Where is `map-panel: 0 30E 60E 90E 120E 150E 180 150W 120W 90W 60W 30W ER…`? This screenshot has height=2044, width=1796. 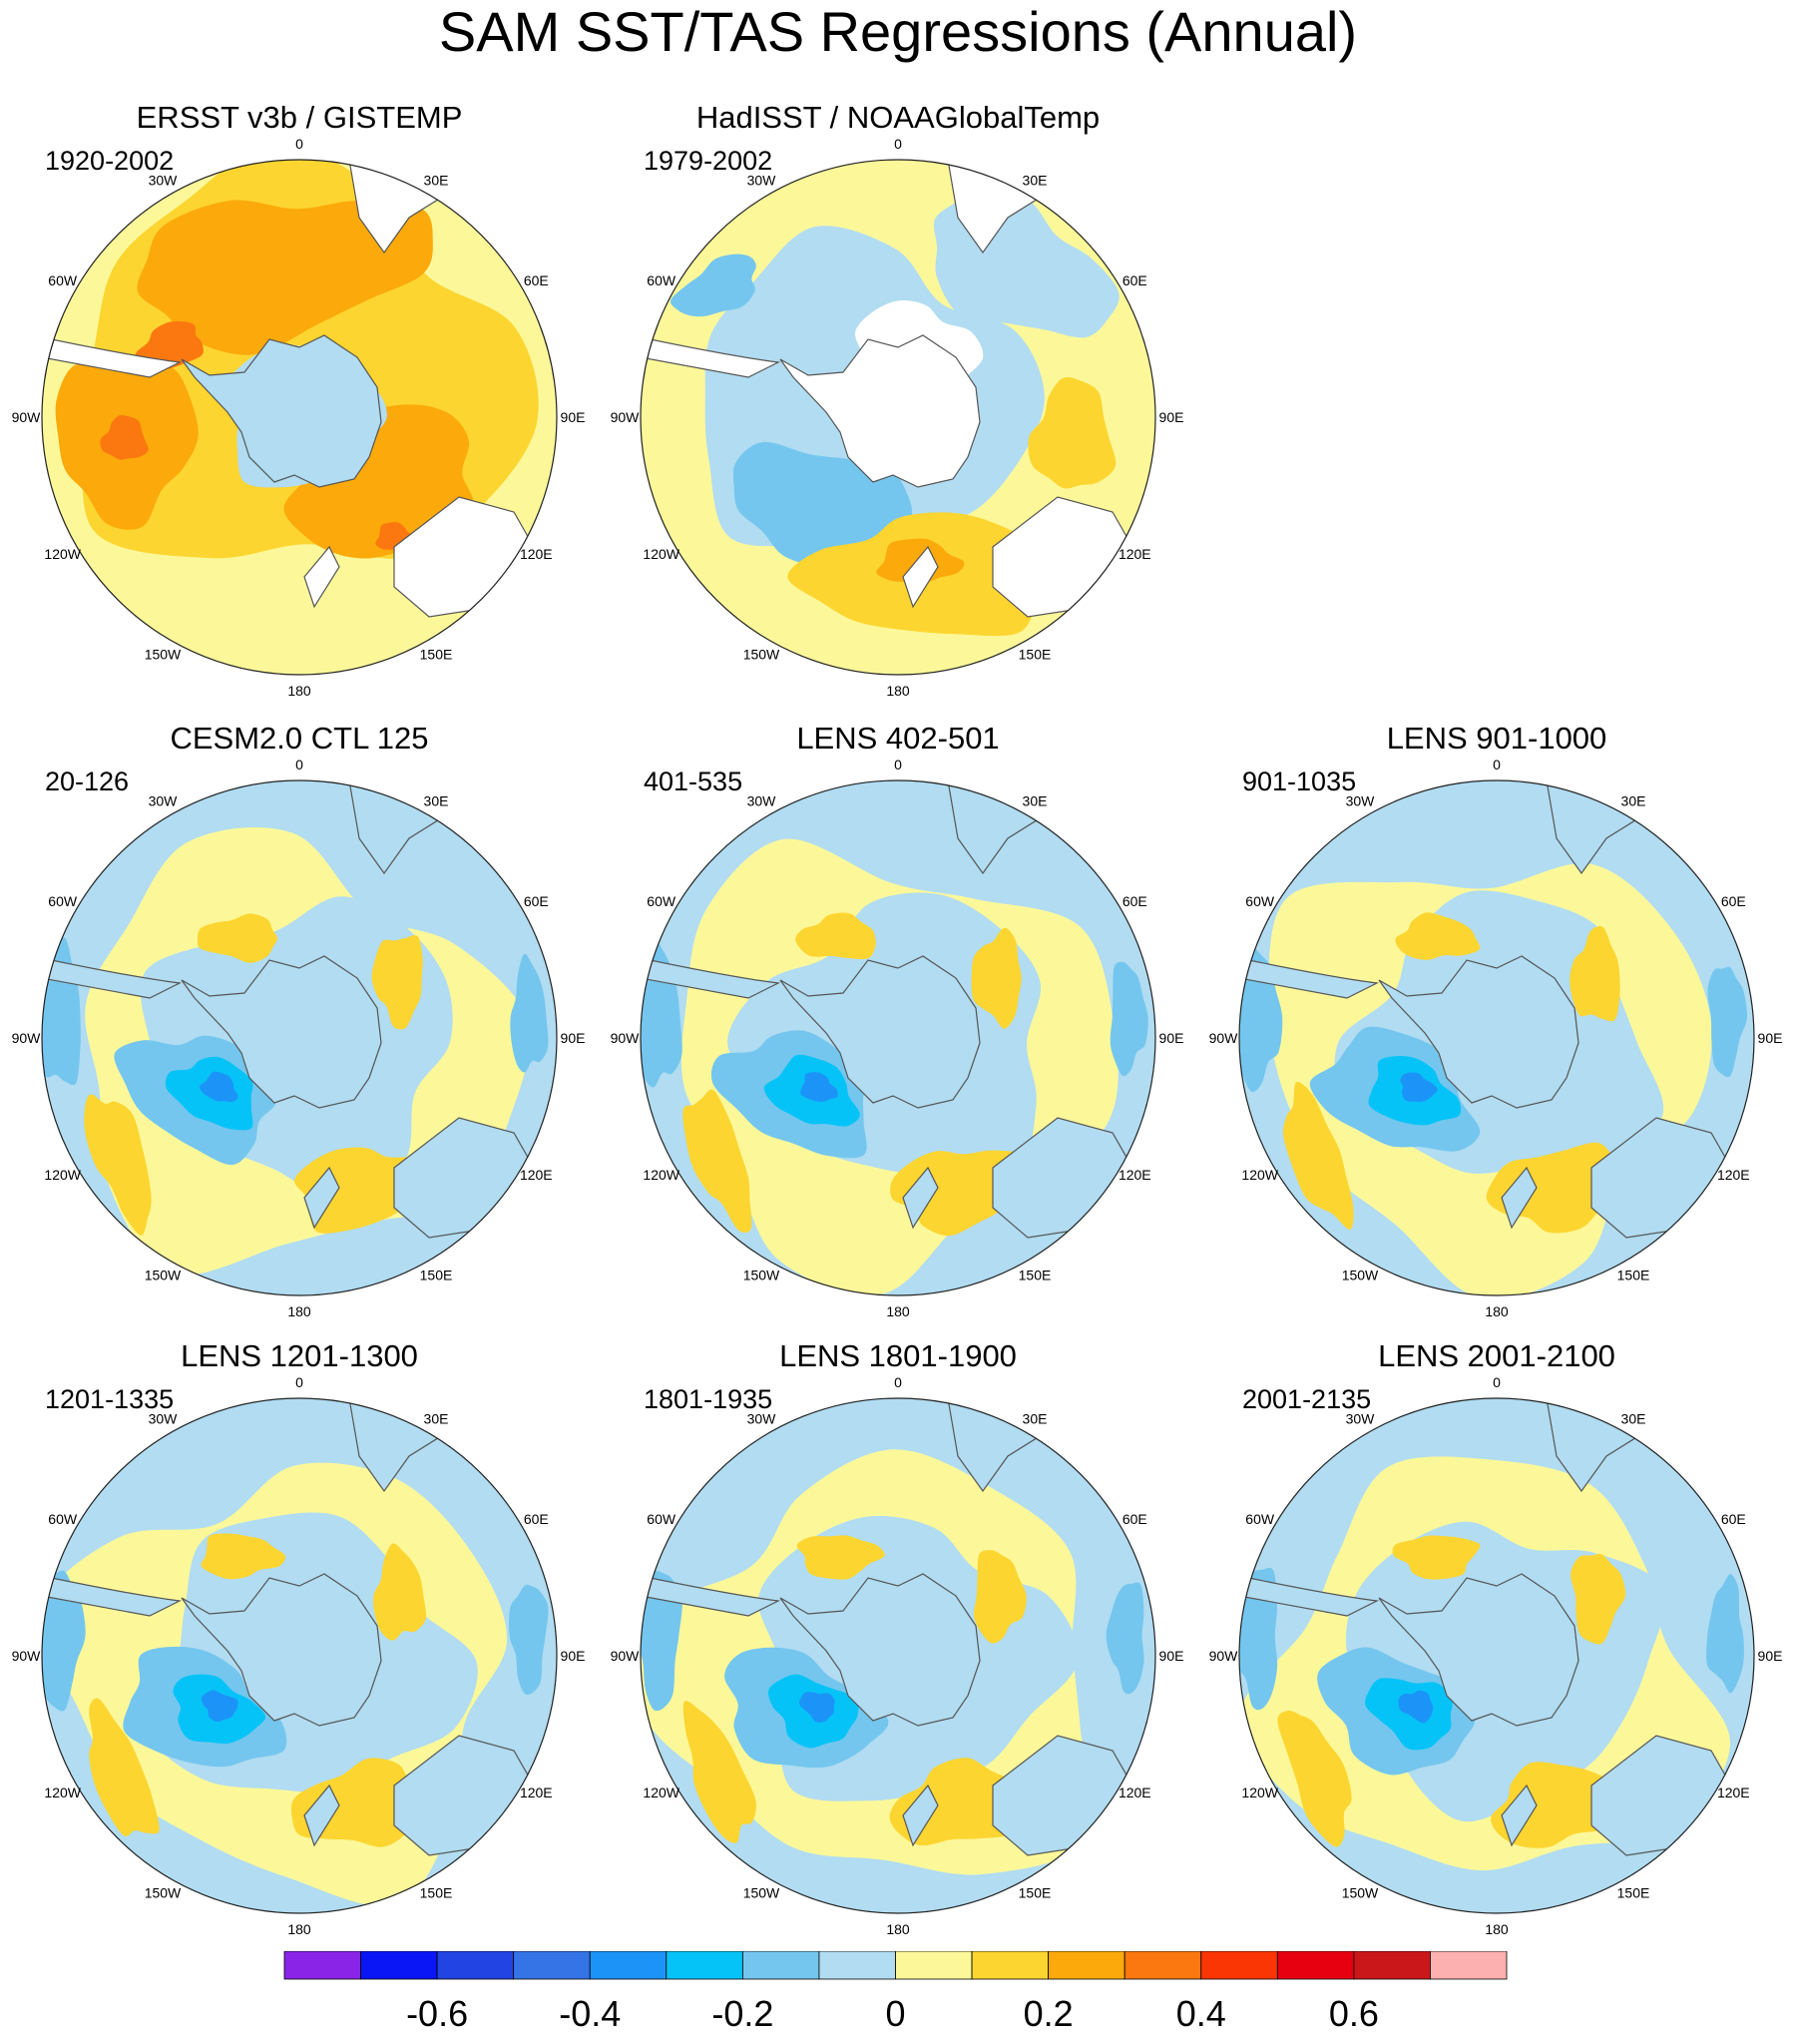 map-panel: 0 30E 60E 90E 120E 150E 180 150W 120W 90W 60W 30W ER… is located at coordinates (299, 399).